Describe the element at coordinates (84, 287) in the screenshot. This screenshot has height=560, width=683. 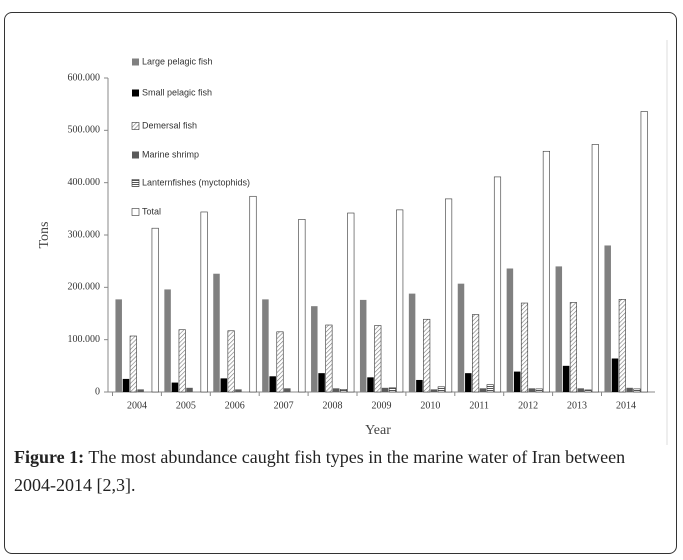
I see `y-tick-label: 200.000` at that location.